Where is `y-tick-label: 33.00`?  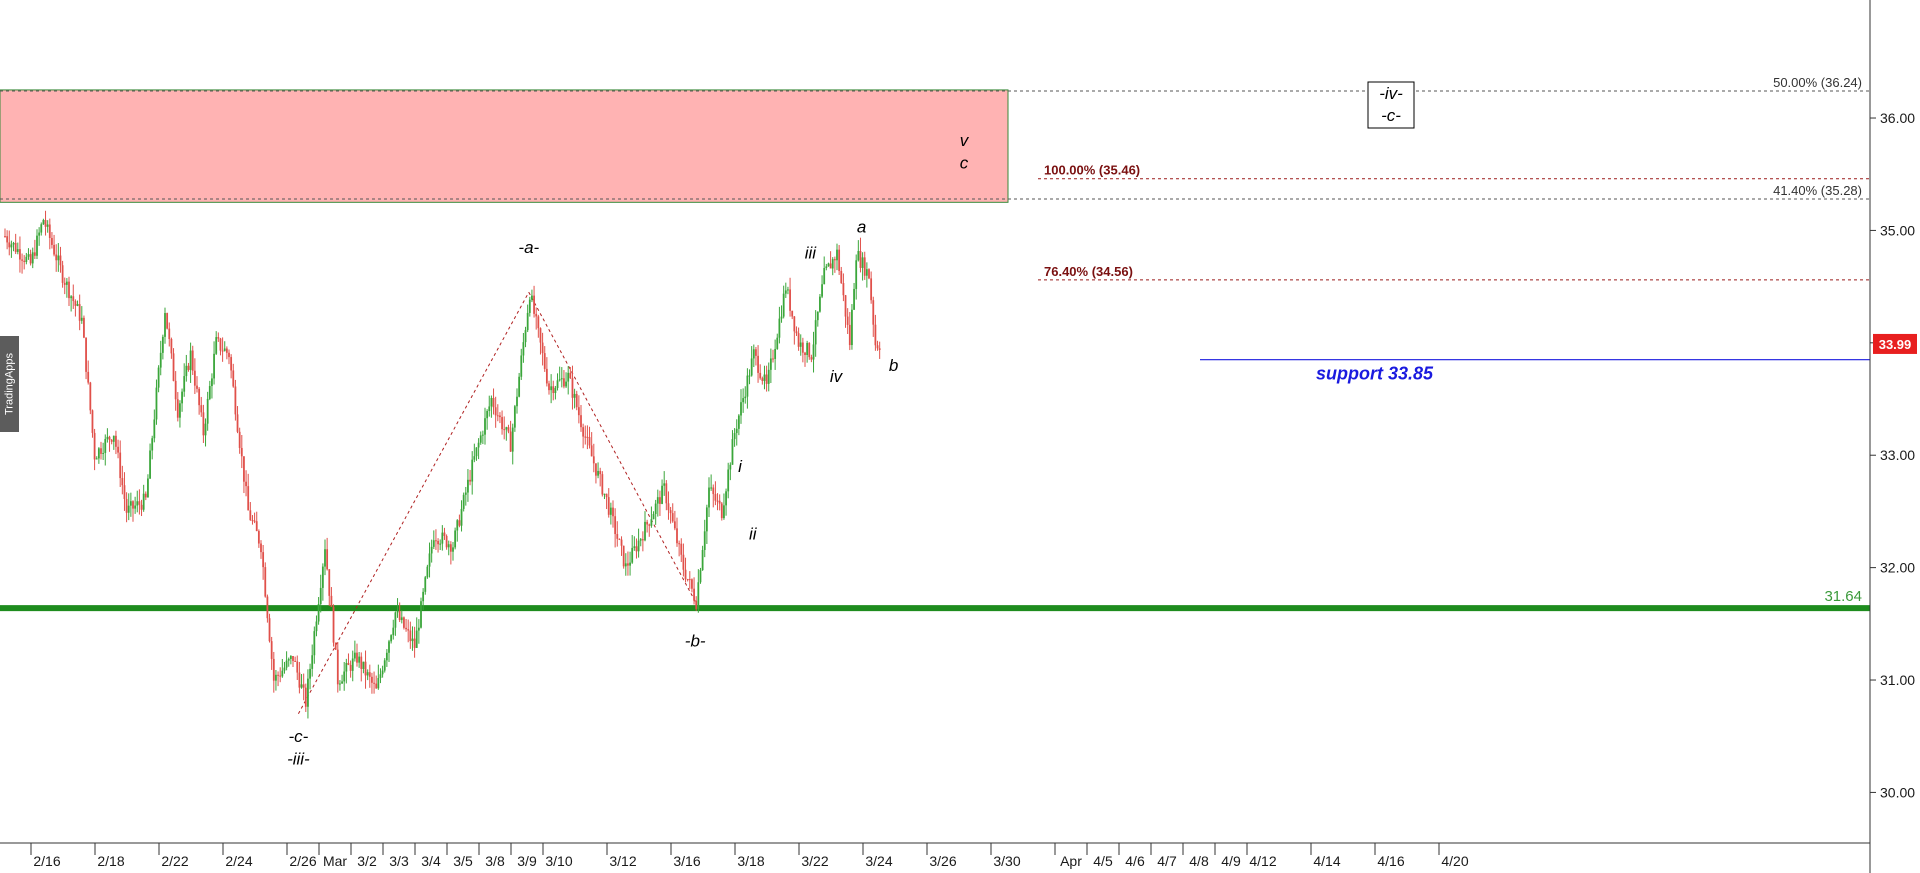 y-tick-label: 33.00 is located at coordinates (1897, 455).